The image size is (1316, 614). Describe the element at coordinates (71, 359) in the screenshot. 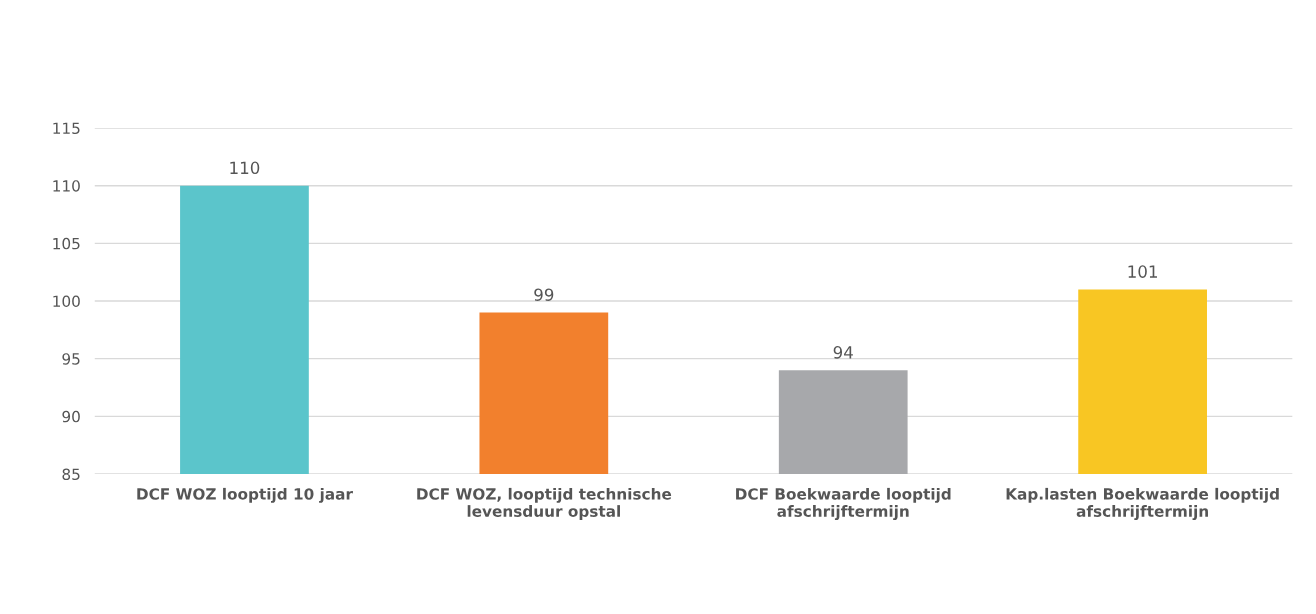

I see `y-tick-label: 95` at that location.